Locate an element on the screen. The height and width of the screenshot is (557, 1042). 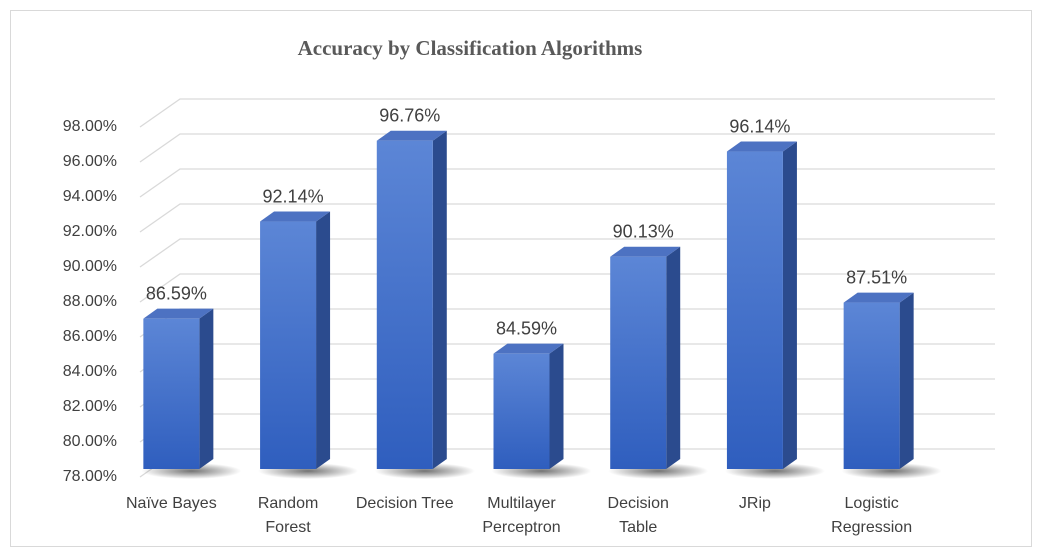
data-label: 87.51% is located at coordinates (876, 277).